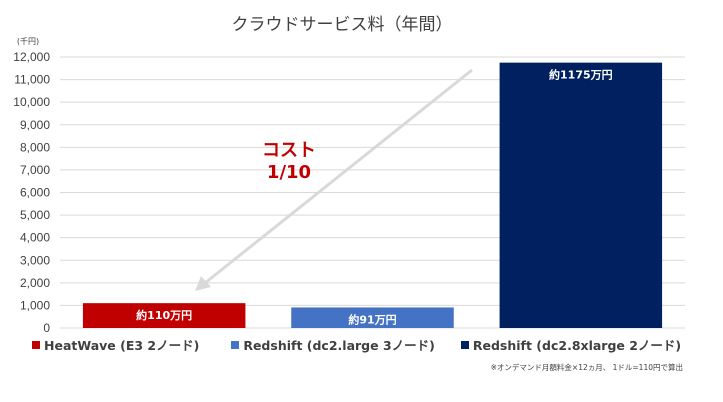 The width and height of the screenshot is (723, 402). I want to click on y-axis-unit: (千円), so click(28, 41).